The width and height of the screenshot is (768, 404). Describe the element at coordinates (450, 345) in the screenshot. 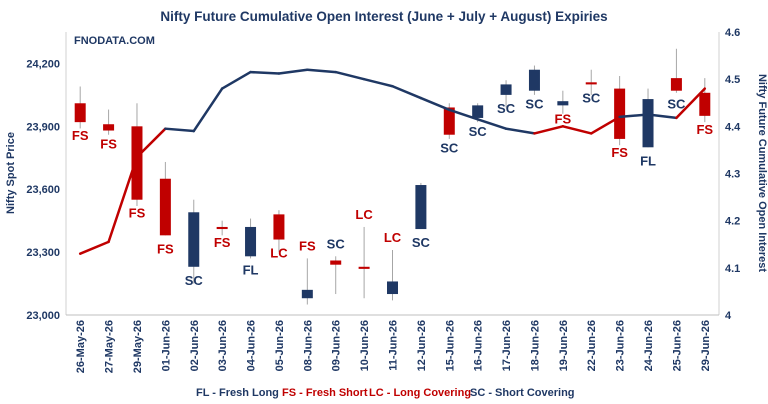

I see `x-tick-label: 15-Jun-26` at that location.